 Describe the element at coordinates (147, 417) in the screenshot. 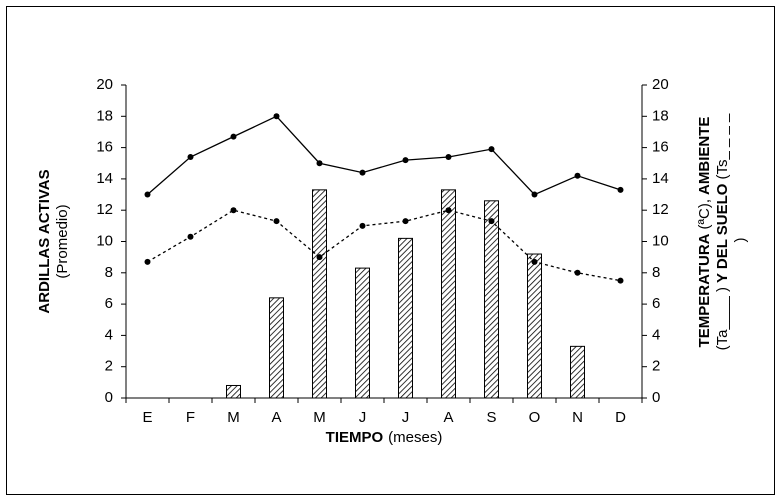

I see `x-tick-label: E` at that location.